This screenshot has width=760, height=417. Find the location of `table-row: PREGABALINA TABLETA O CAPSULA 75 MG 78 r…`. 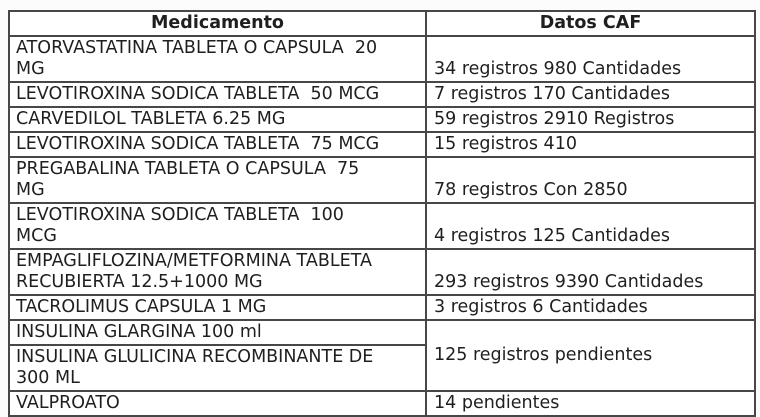

table-row: PREGABALINA TABLETA O CAPSULA 75 MG 78 r… is located at coordinates (382, 180).